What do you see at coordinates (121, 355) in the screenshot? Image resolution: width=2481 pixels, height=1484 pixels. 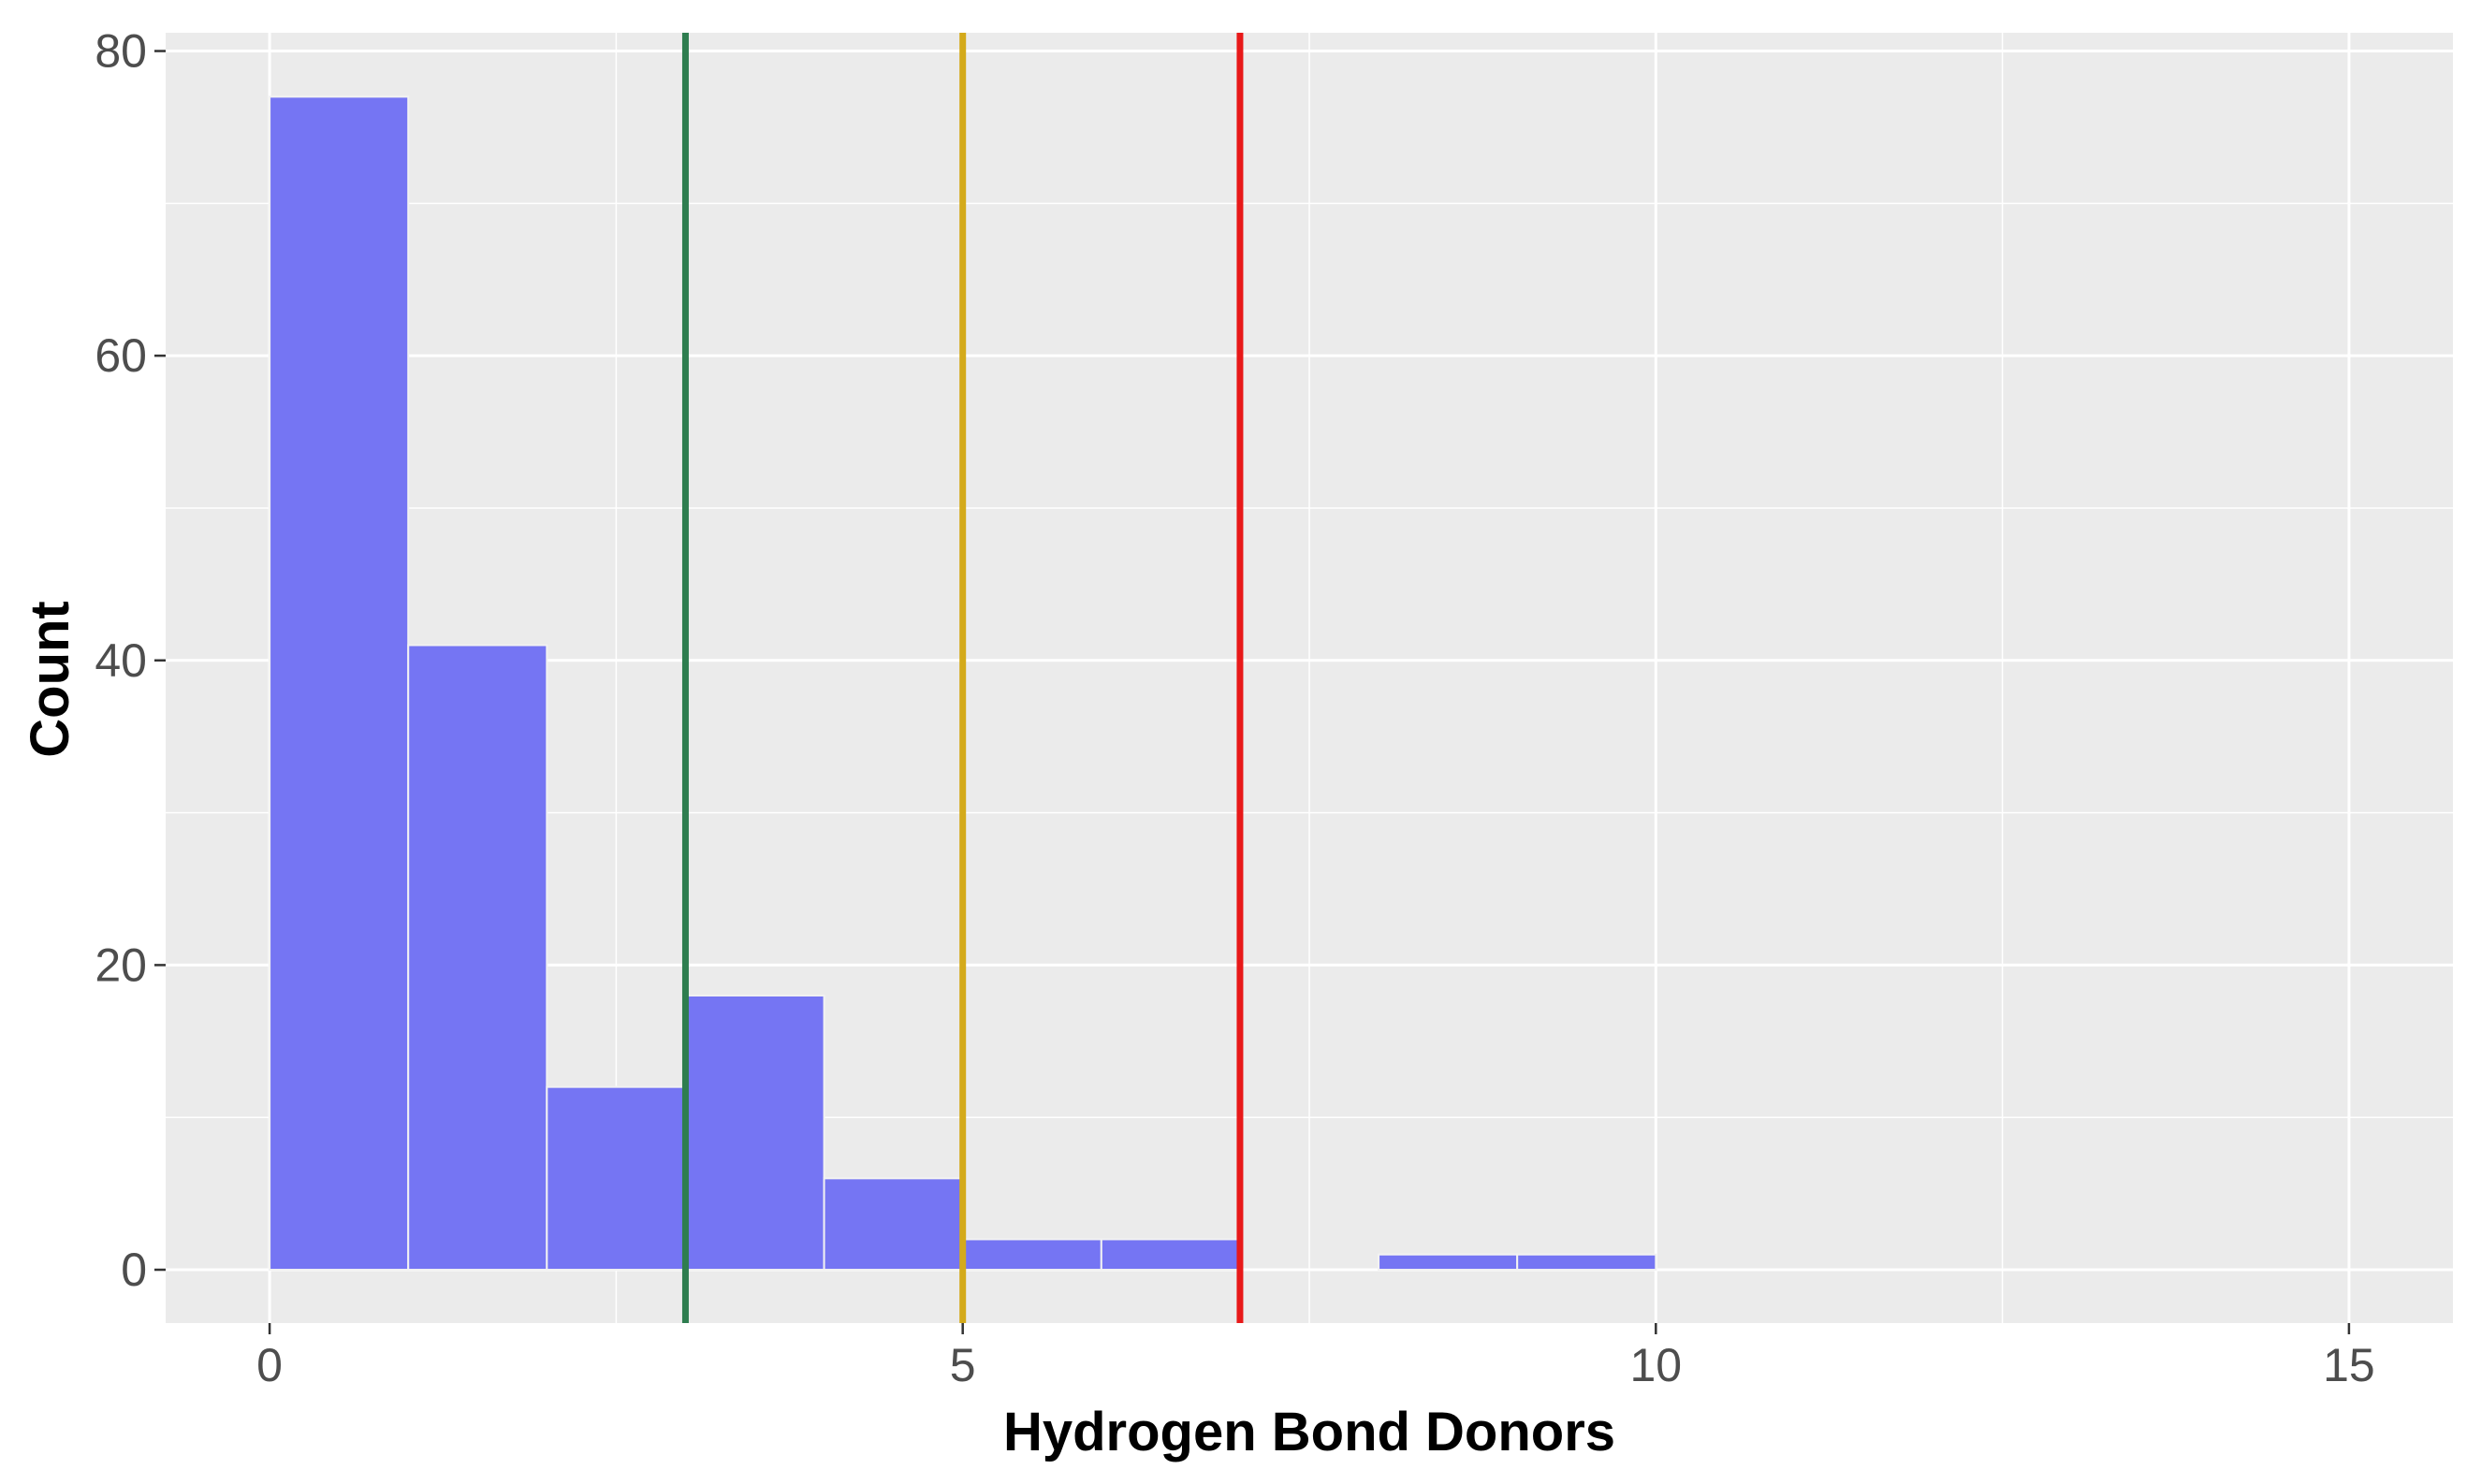 I see `y-tick-label: 60` at bounding box center [121, 355].